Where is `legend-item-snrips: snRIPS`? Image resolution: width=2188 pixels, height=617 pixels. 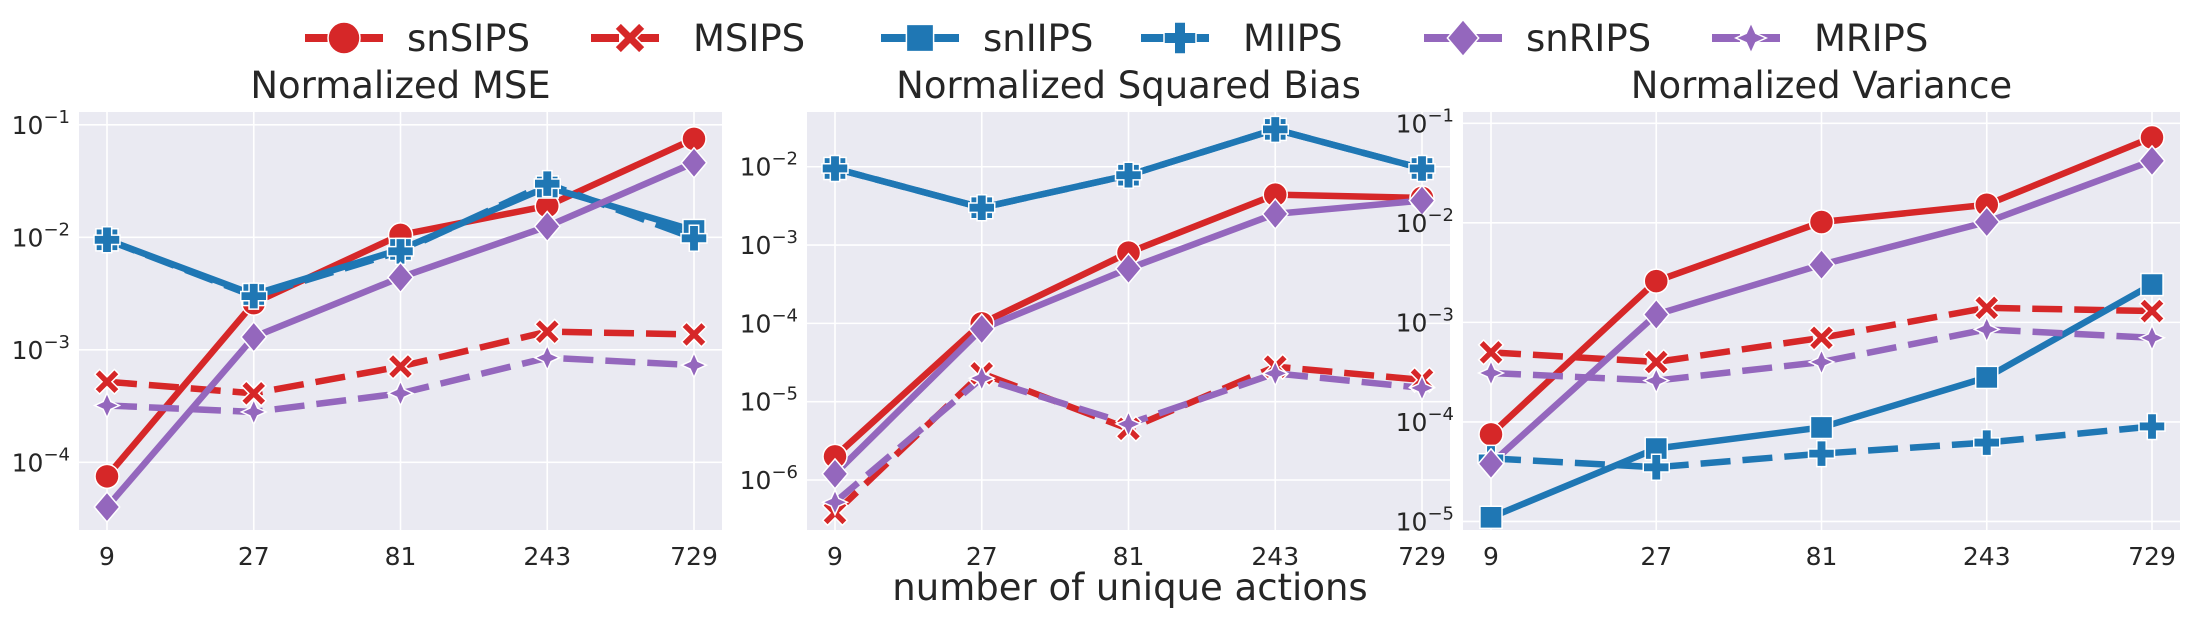 legend-item-snrips: snRIPS is located at coordinates (1537, 38).